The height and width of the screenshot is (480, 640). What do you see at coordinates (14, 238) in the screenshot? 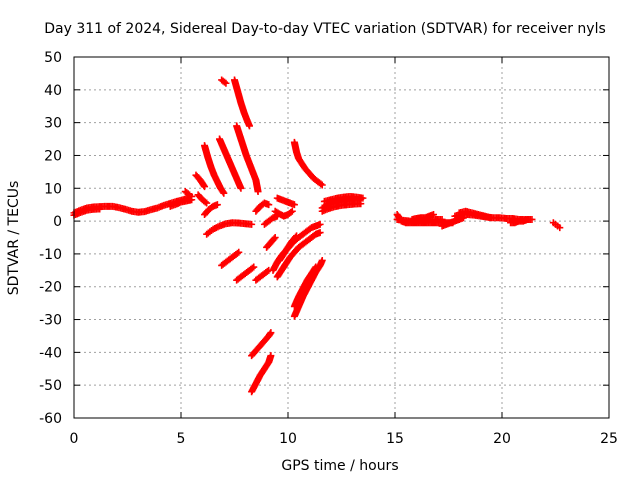
I see `y-axis-label: SDTVAR / TECUs` at bounding box center [14, 238].